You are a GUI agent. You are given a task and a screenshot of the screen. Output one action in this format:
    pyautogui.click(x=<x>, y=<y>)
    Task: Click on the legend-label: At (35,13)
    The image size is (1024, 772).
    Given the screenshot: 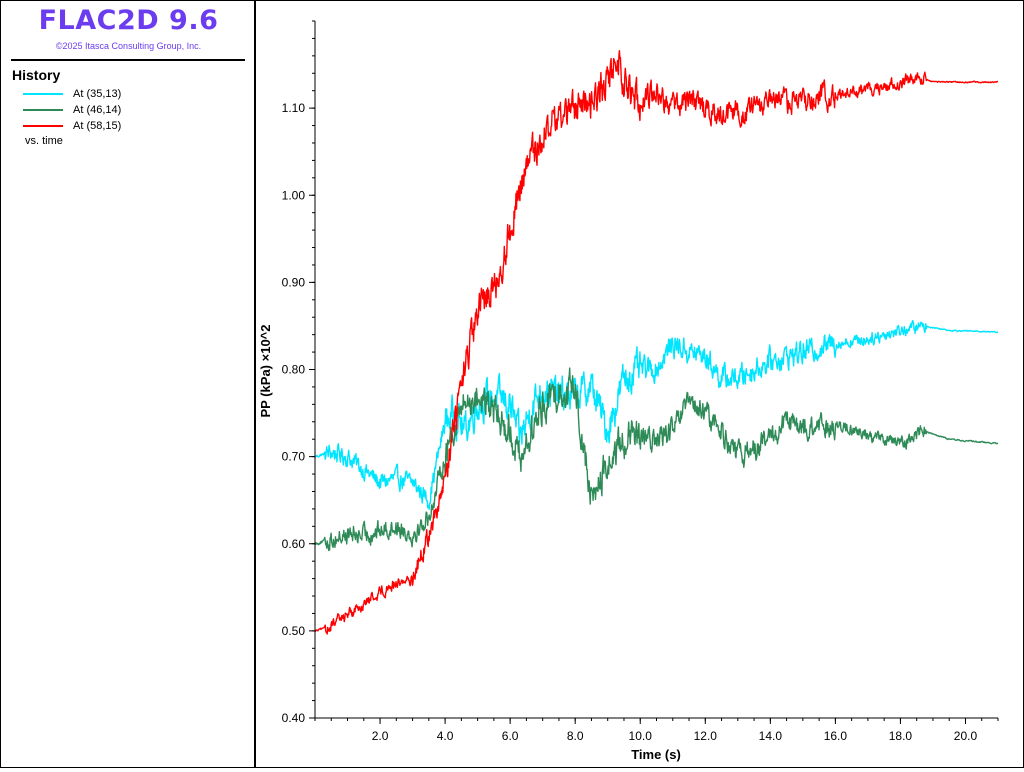 What is the action you would take?
    pyautogui.click(x=97, y=94)
    